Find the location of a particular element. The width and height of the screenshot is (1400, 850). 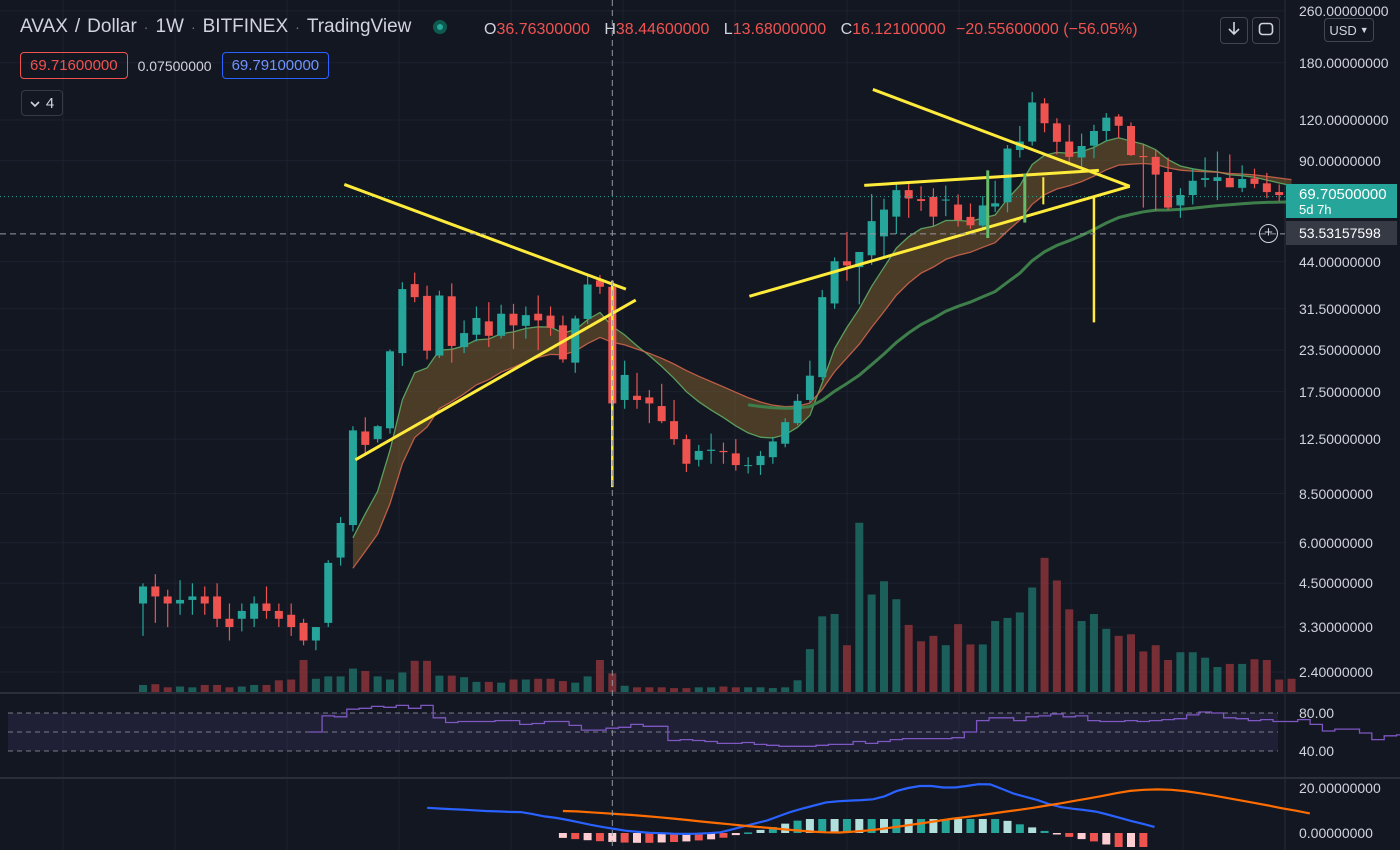

interval-label: 1W is located at coordinates (169, 26).